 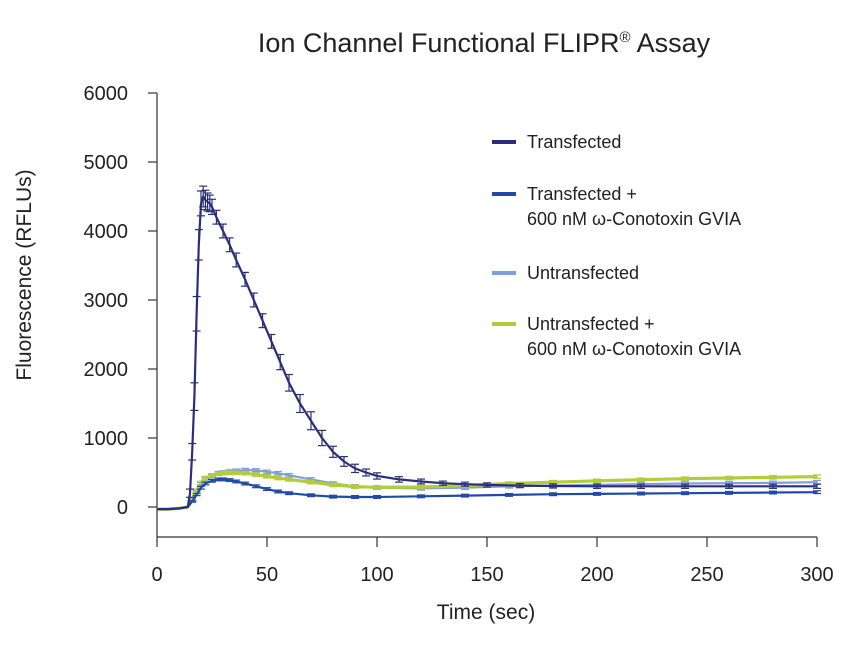 What do you see at coordinates (106, 163) in the screenshot?
I see `y-tick-label: 5000` at bounding box center [106, 163].